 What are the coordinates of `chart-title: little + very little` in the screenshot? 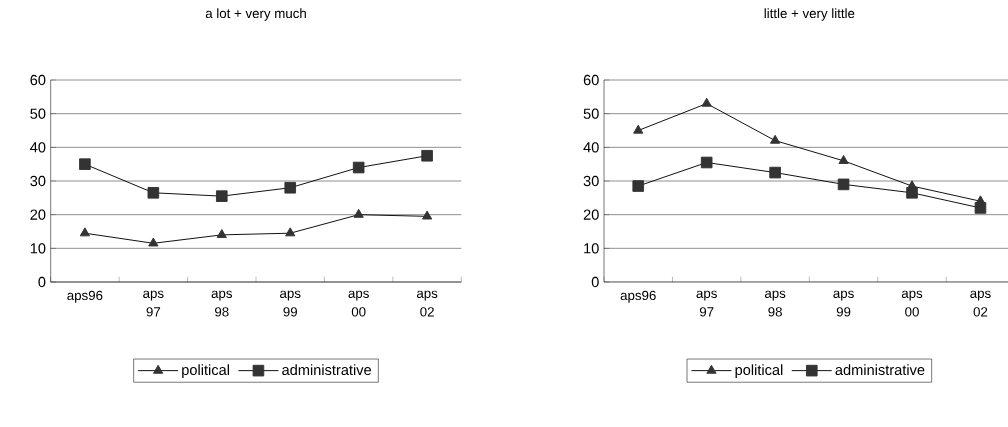 It's located at (809, 14).